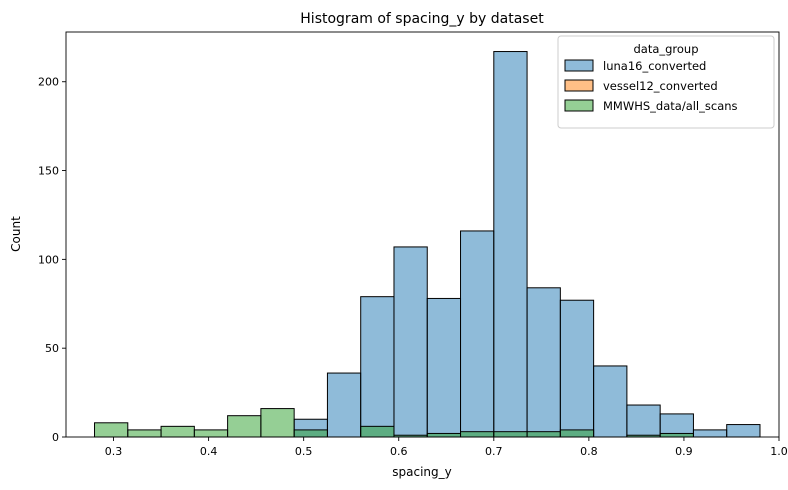 This screenshot has width=788, height=490. I want to click on x-tick-label: 0.8, so click(589, 451).